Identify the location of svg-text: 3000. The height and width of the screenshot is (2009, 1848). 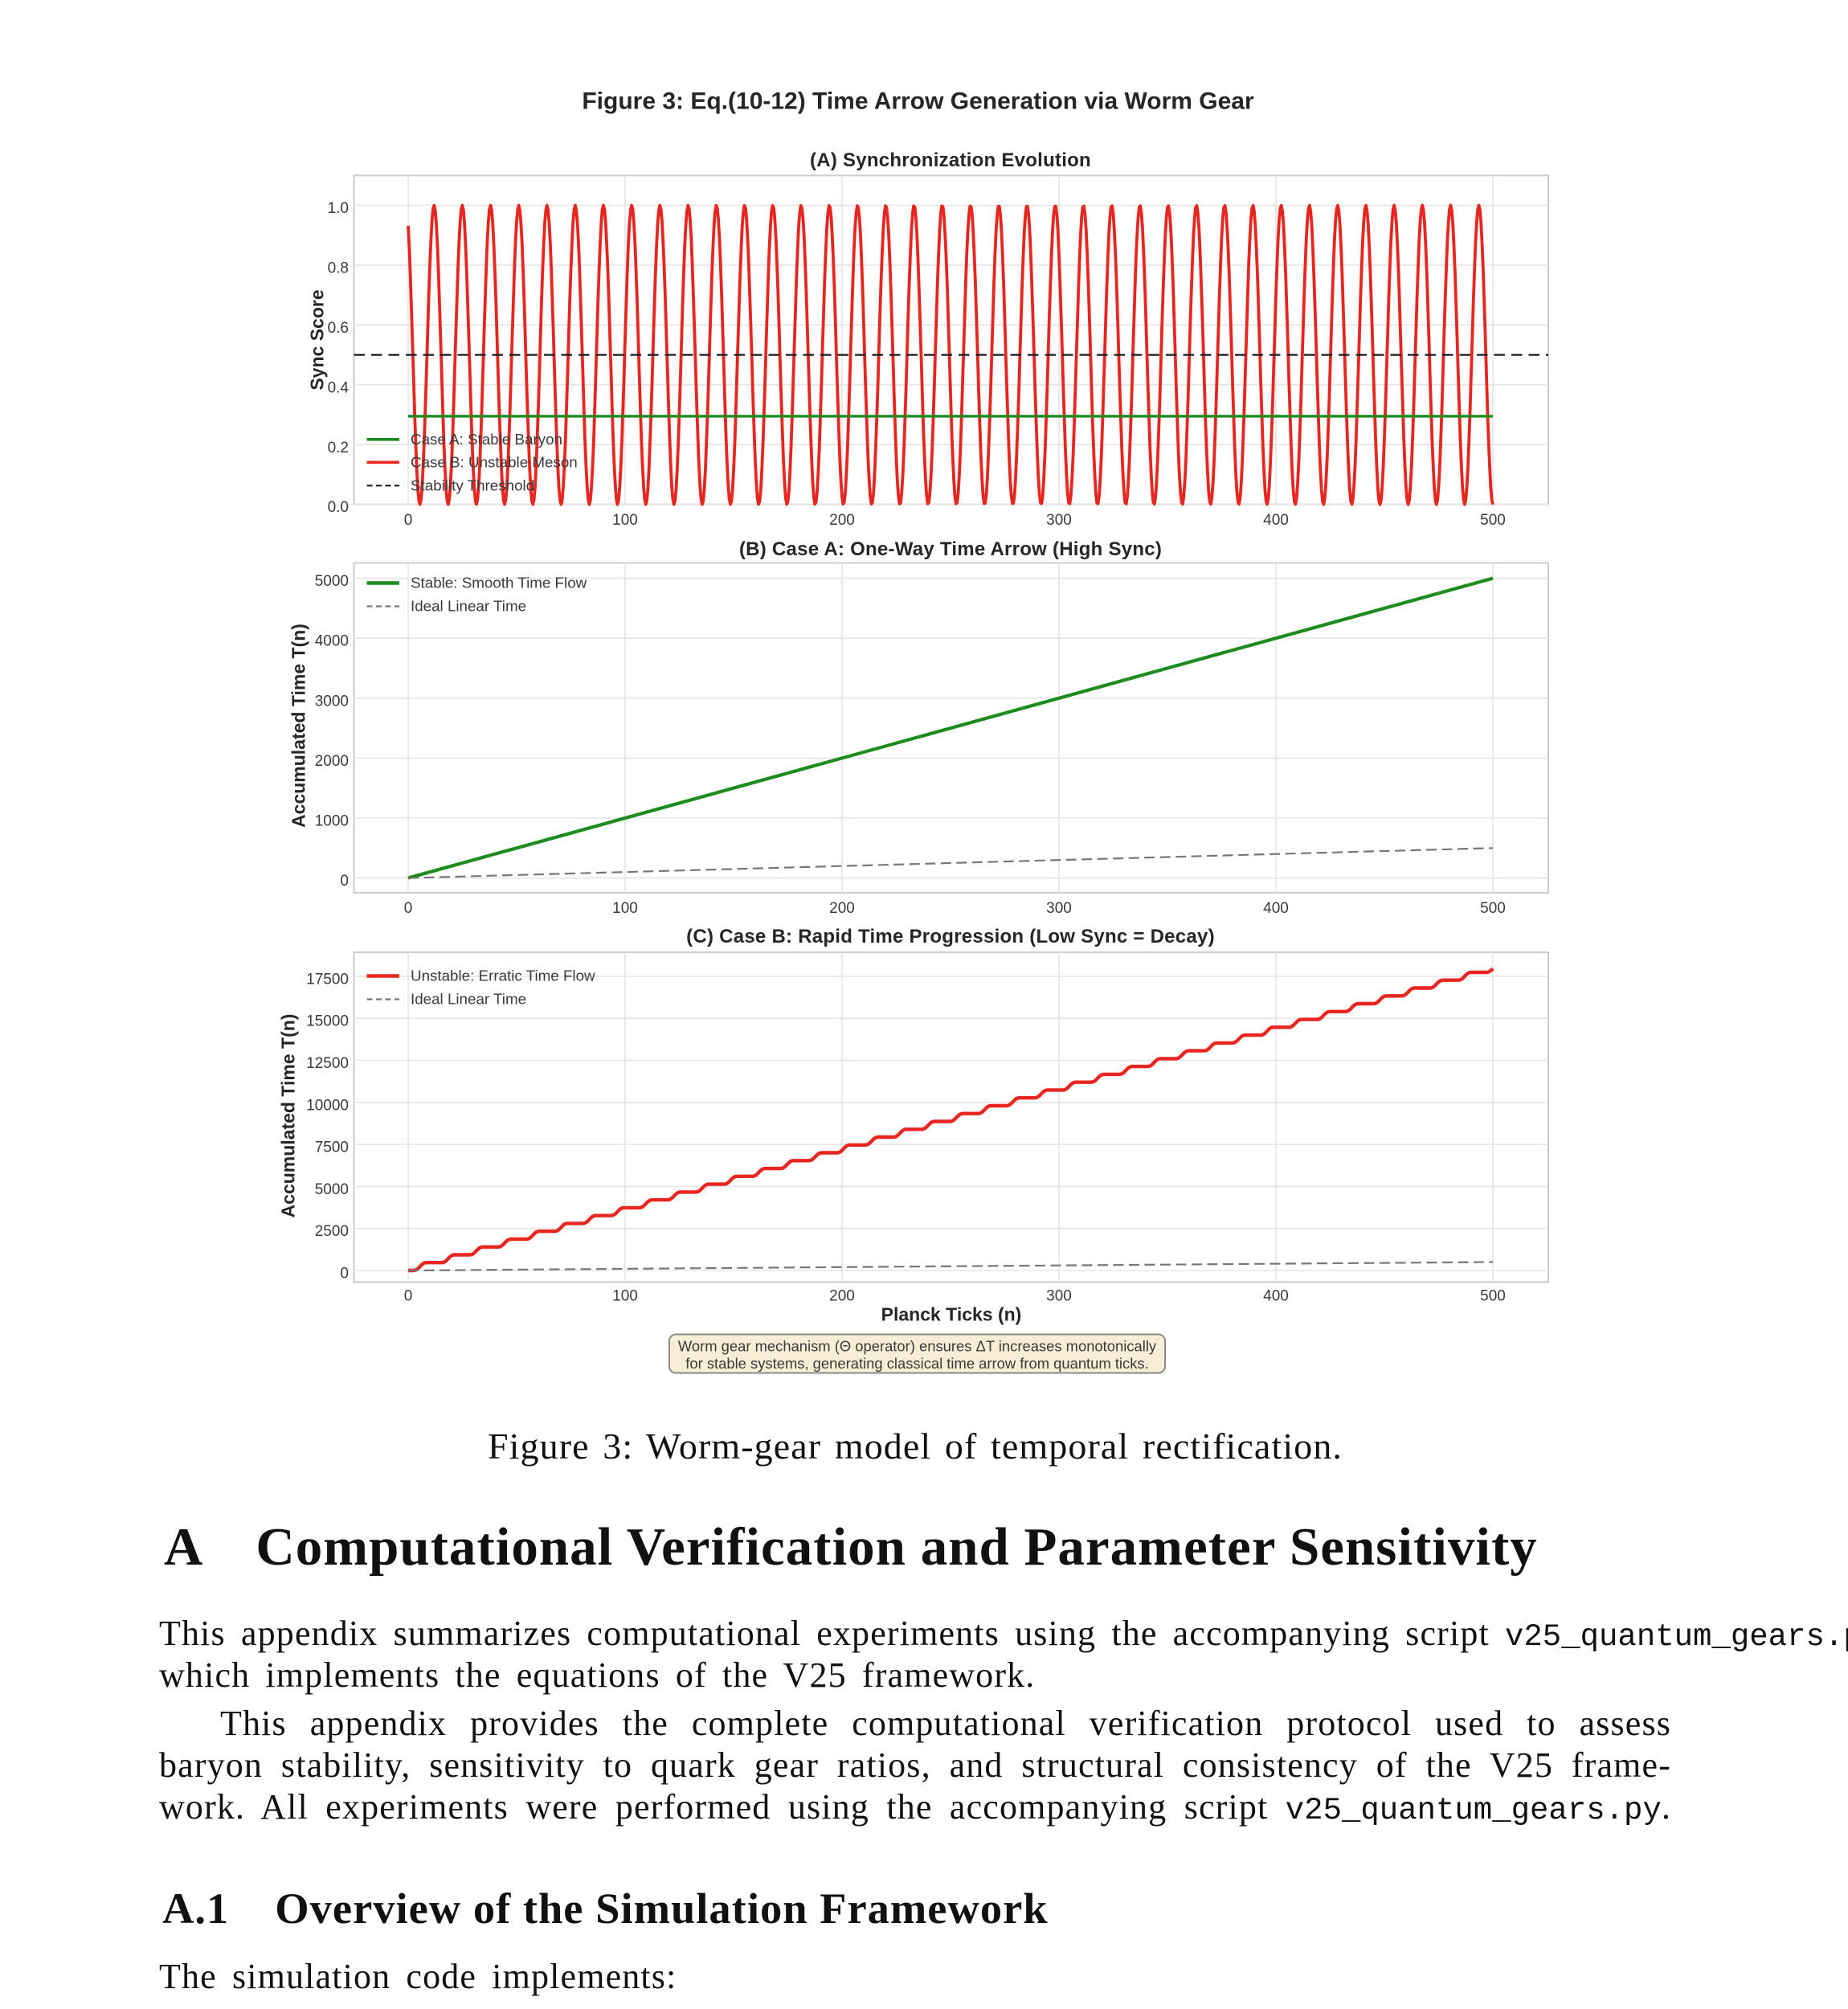
(332, 701).